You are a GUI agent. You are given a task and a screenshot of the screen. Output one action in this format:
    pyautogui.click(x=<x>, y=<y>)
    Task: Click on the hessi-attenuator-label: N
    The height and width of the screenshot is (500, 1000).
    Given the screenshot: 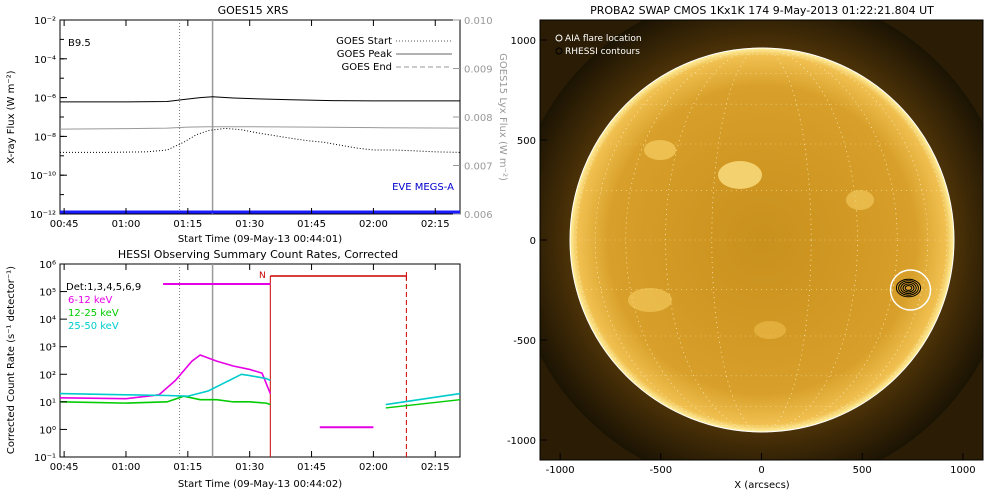 What is the action you would take?
    pyautogui.click(x=262, y=276)
    